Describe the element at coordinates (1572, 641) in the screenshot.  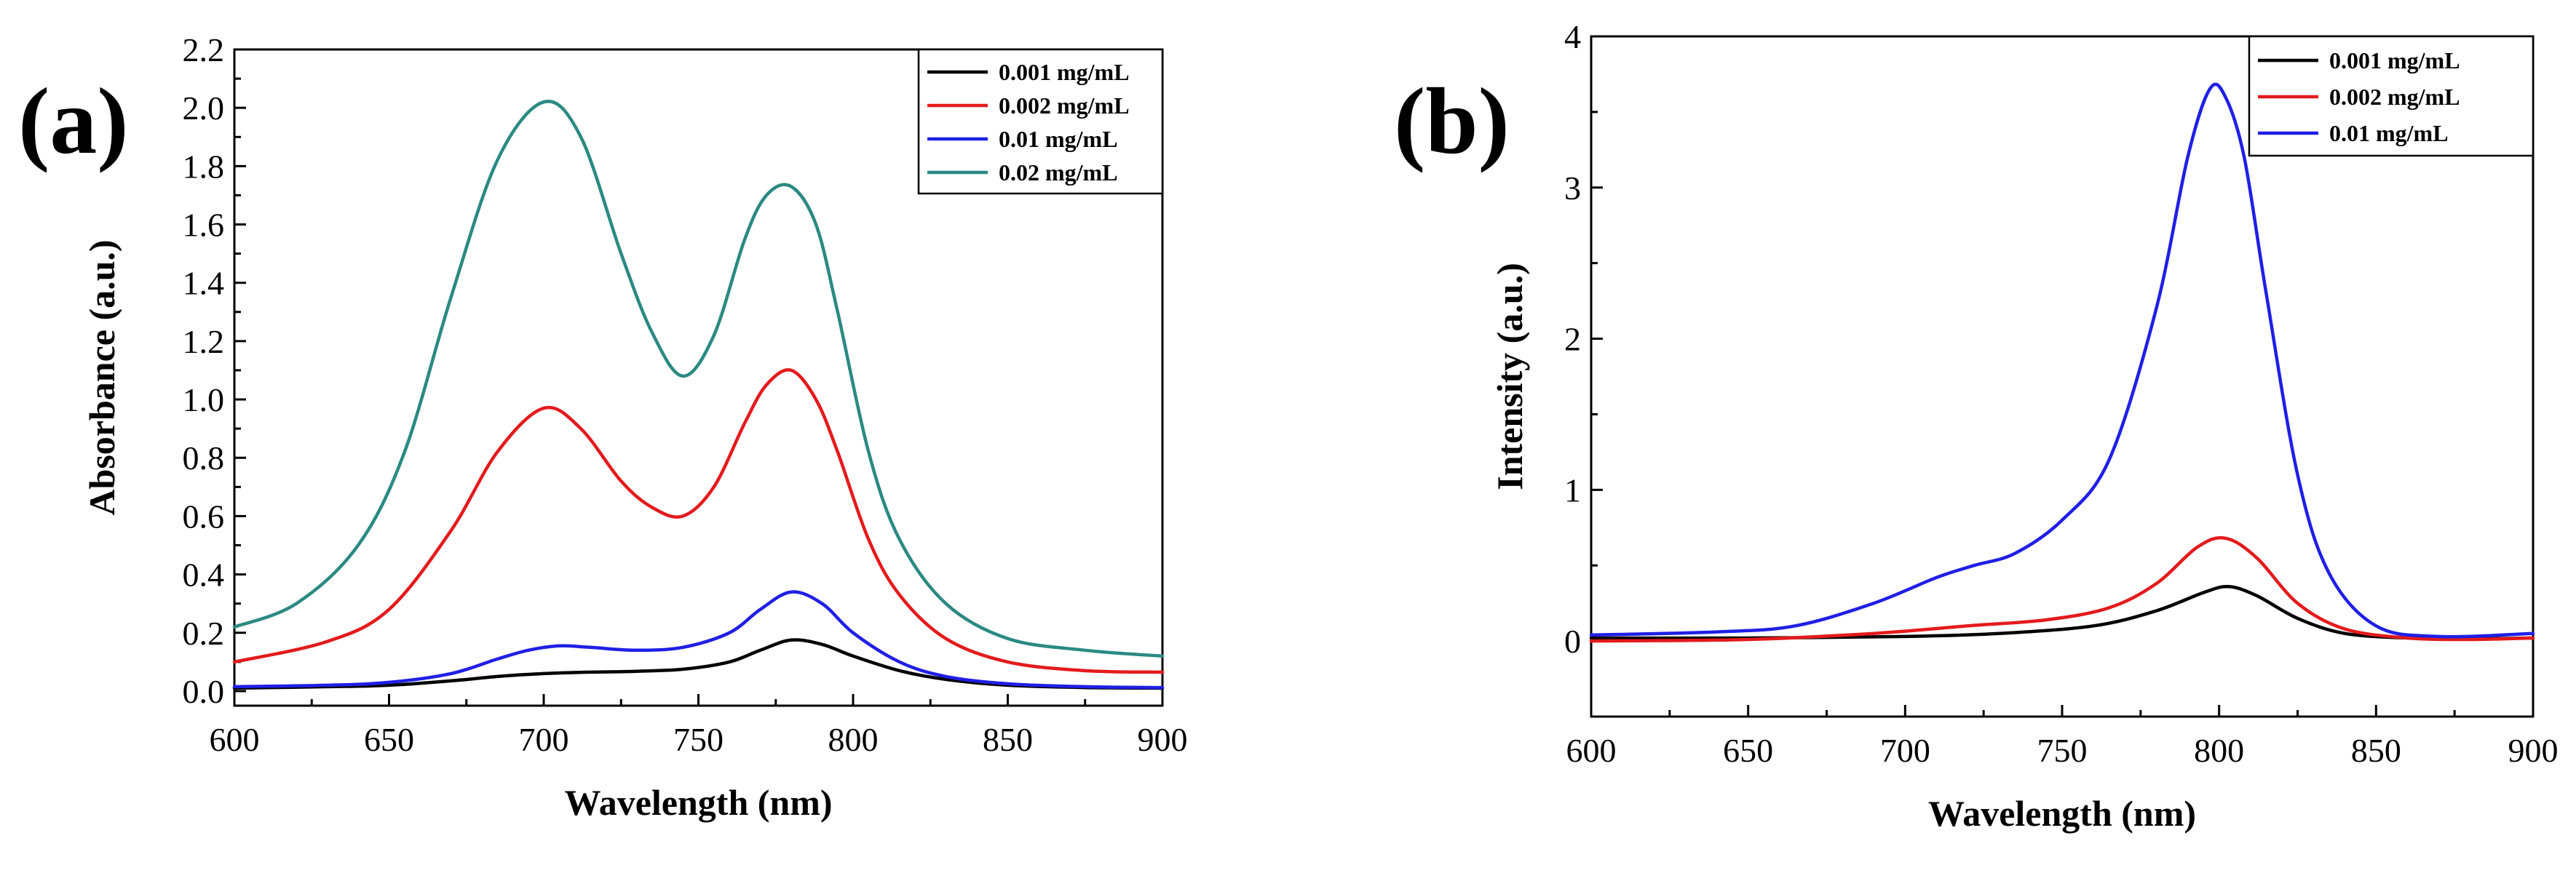
I see `y-tick-label: 0` at that location.